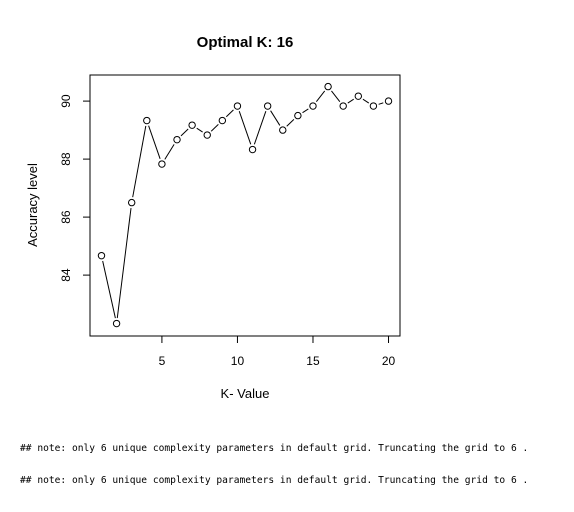 The height and width of the screenshot is (512, 574). Describe the element at coordinates (74, 188) in the screenshot. I see `y-axis: 84 86 88 90` at that location.